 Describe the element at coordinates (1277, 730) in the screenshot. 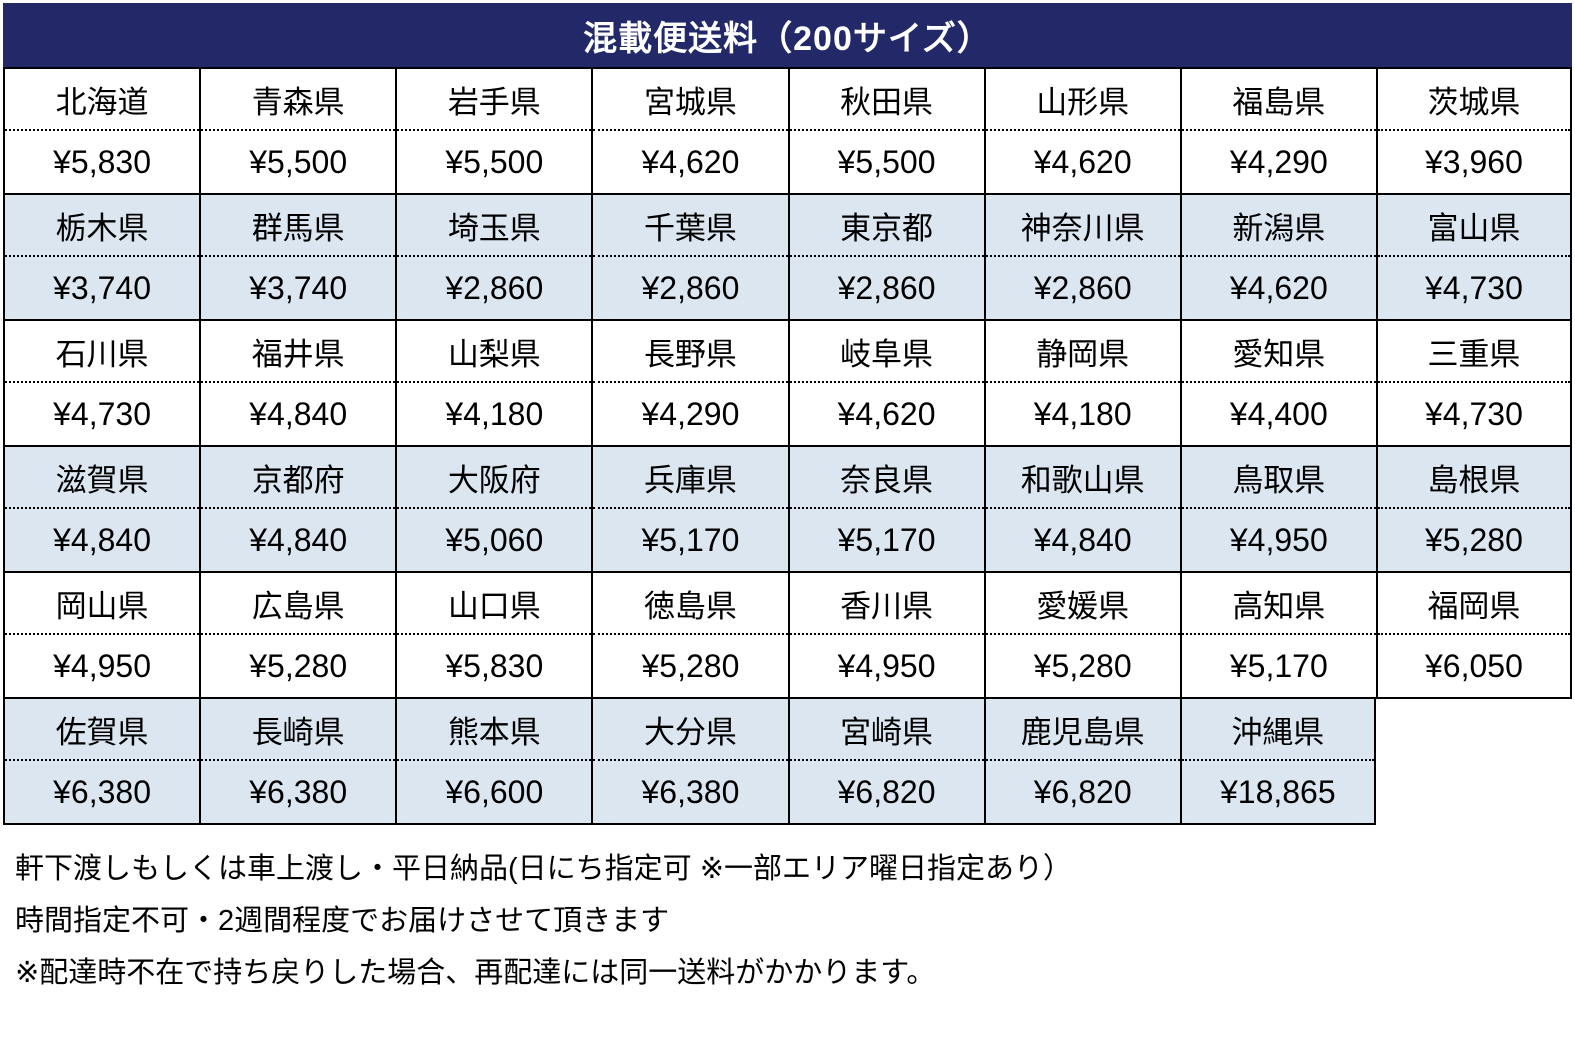

I see `prefecture-name: 沖縄県` at that location.